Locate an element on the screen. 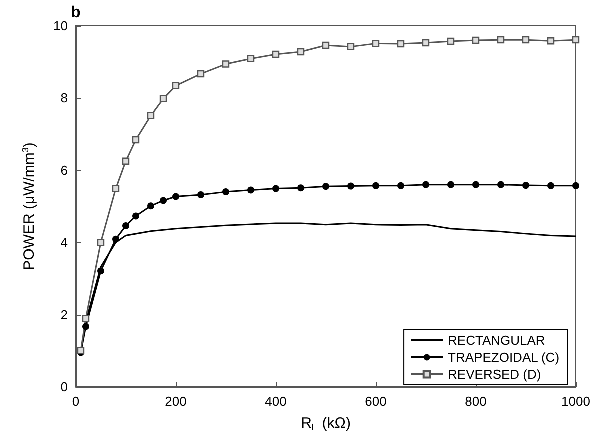  legend-label: TRAPEZOIDAL (C) is located at coordinates (504, 357).